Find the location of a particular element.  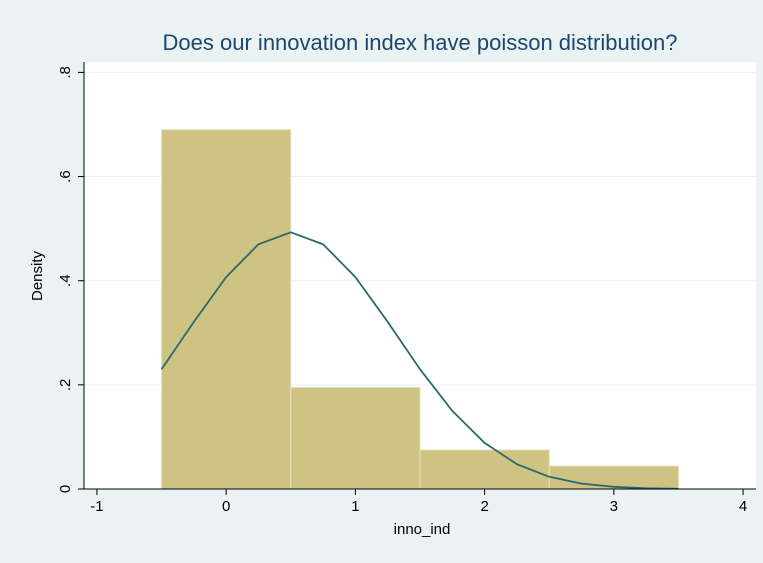

x-tick-label: 4 is located at coordinates (743, 506).